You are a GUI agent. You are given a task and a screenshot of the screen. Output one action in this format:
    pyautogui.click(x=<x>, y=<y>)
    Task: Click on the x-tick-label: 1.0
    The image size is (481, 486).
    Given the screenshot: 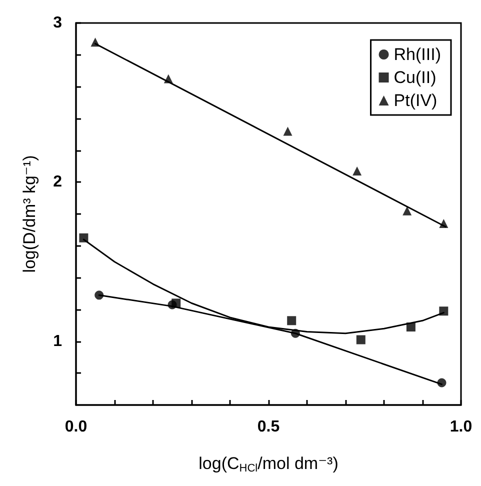 What is the action you would take?
    pyautogui.click(x=461, y=427)
    